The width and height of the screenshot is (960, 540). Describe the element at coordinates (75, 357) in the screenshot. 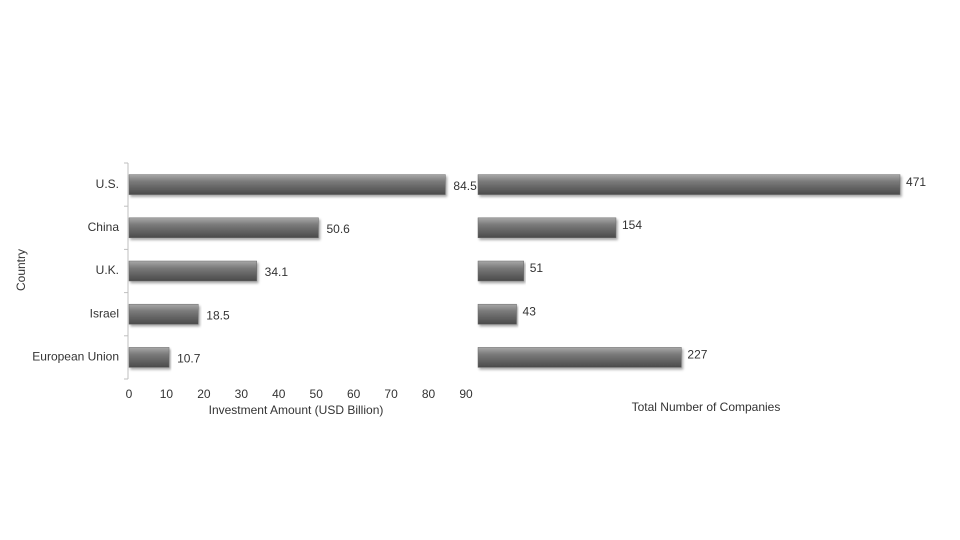

I see `y-tick-label: European Union` at that location.